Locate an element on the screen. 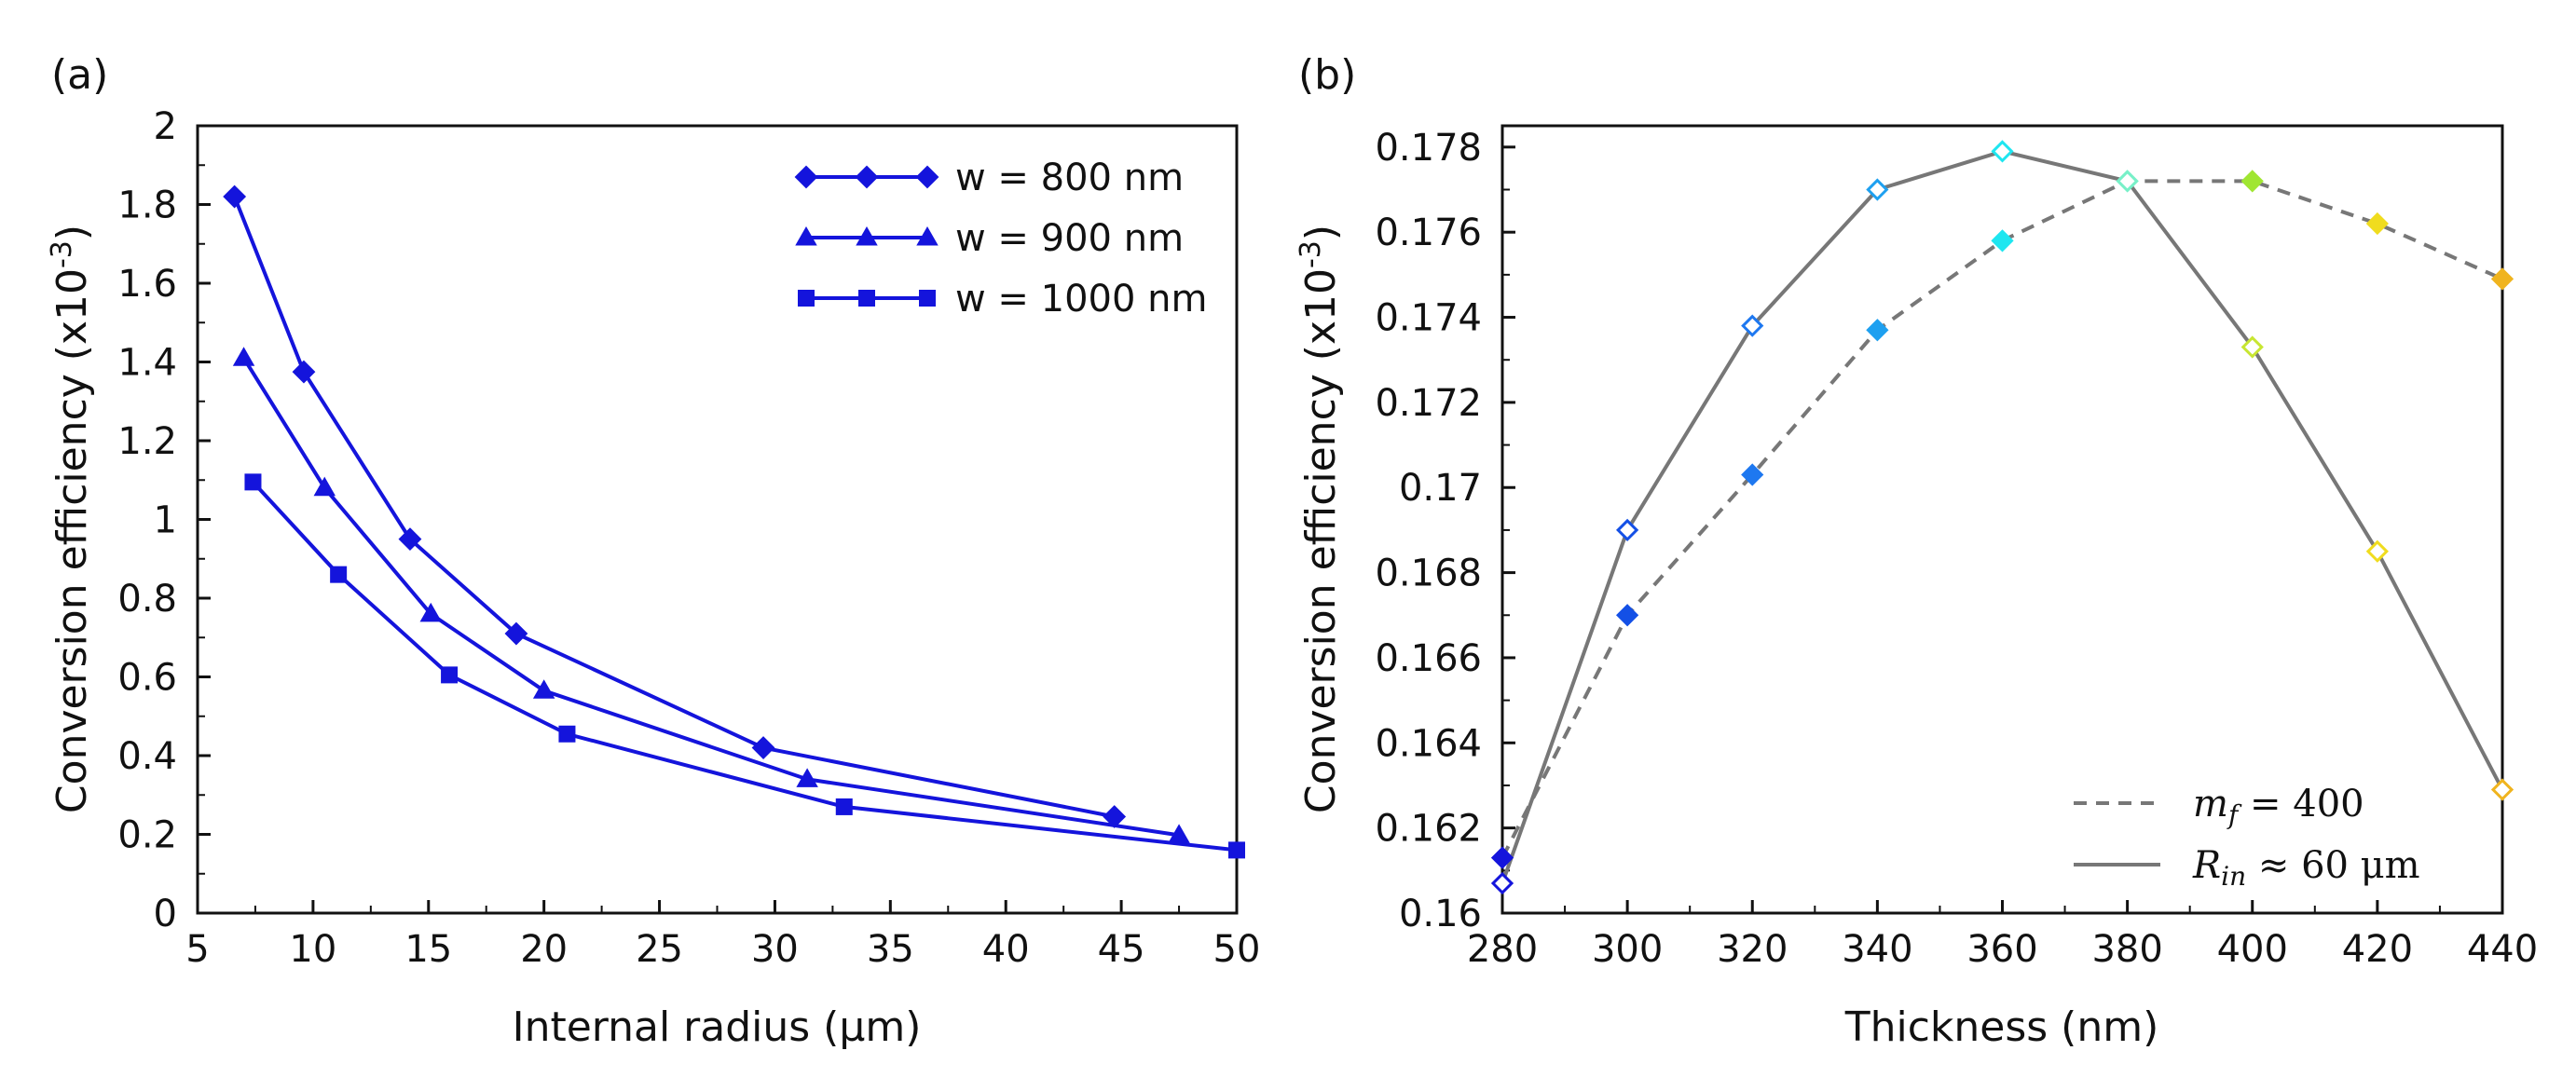 This screenshot has width=2576, height=1078. x-tick-label: 5 is located at coordinates (197, 949).